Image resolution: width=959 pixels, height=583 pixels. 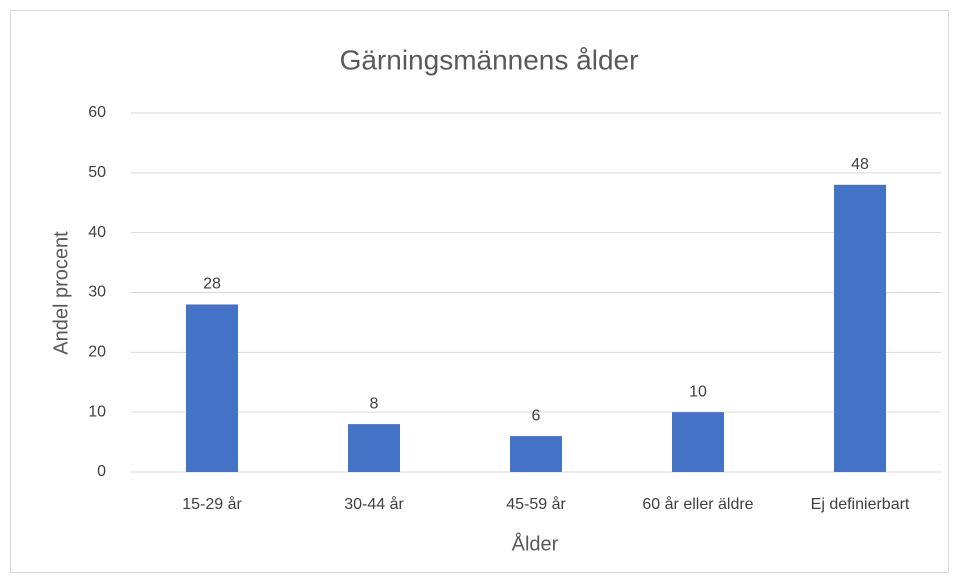 I want to click on data-label: 10, so click(x=698, y=391).